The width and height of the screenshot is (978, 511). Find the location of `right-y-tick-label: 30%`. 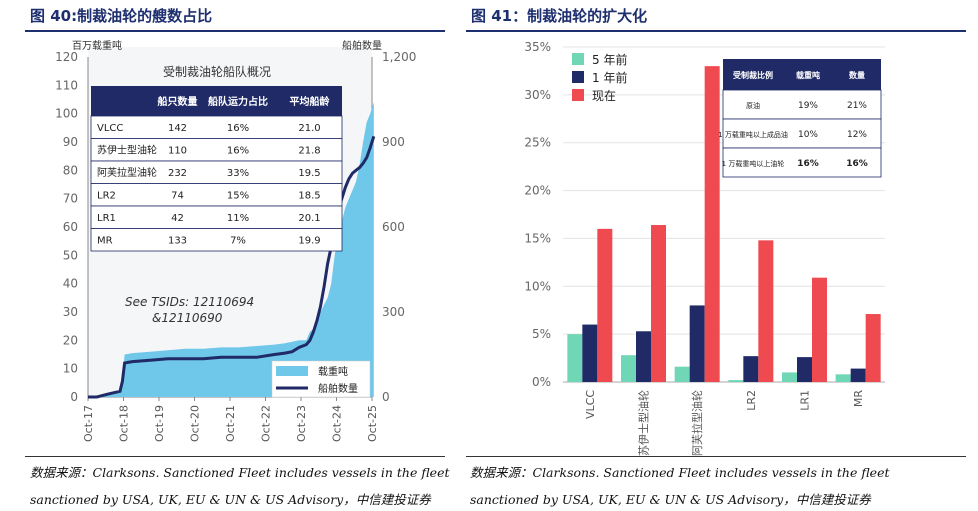

right-y-tick-label: 30% is located at coordinates (537, 95).